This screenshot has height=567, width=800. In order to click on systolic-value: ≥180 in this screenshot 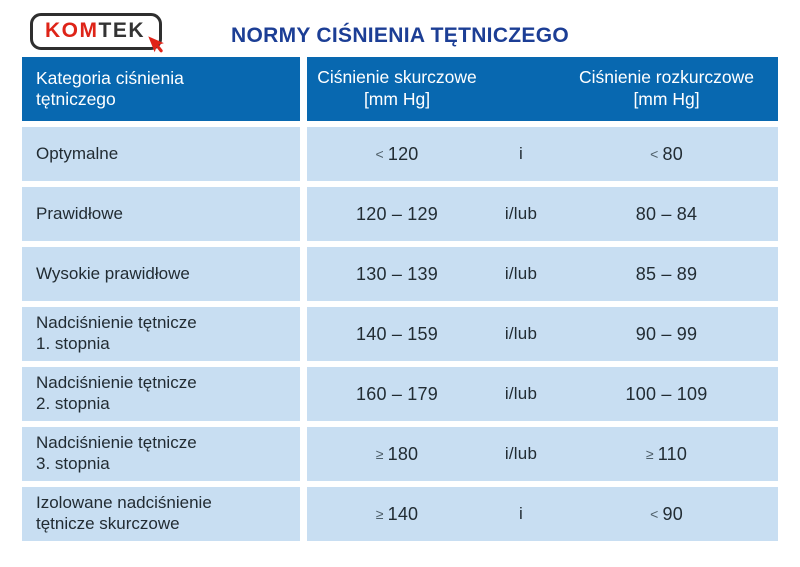, I will do `click(397, 454)`.